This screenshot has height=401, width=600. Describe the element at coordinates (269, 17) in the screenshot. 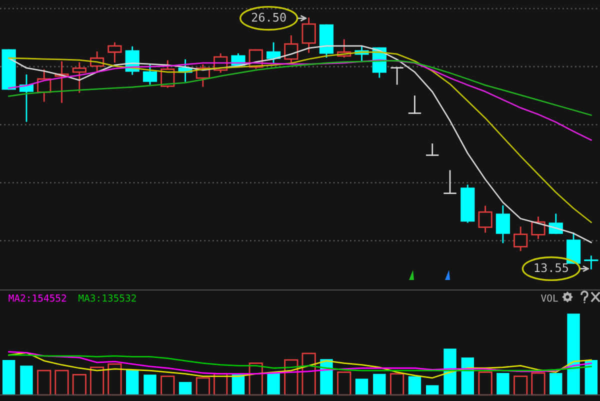

I see `annotation: 26.50` at that location.